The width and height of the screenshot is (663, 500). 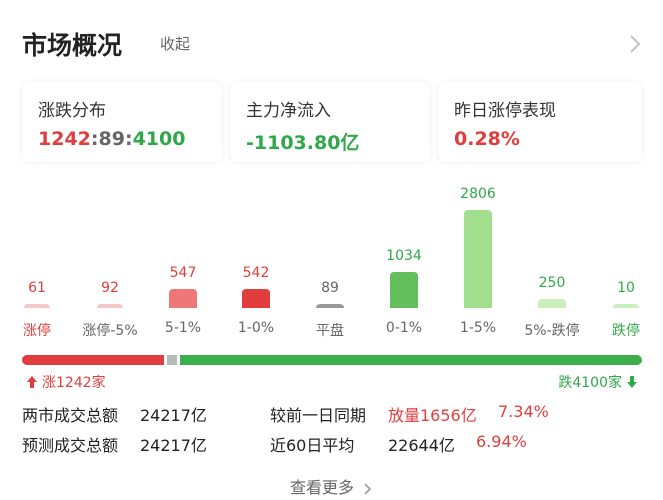 I want to click on down-segment, so click(x=411, y=360).